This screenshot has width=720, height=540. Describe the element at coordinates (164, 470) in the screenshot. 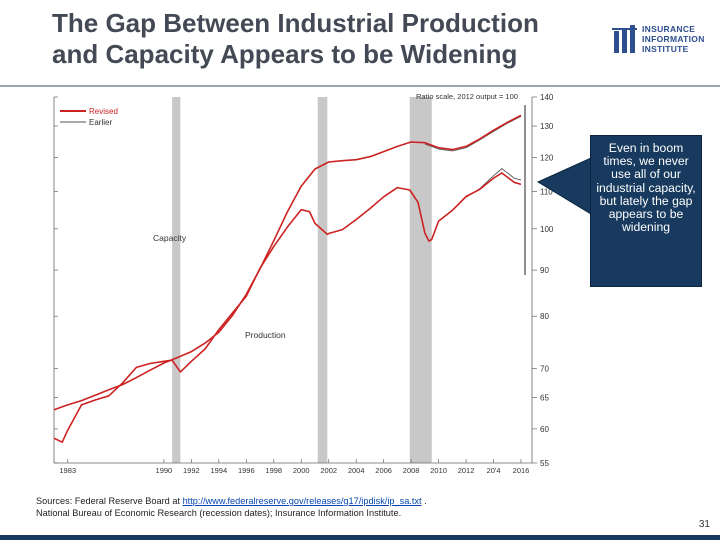

I see `x-tick-label-1990: 1990` at that location.